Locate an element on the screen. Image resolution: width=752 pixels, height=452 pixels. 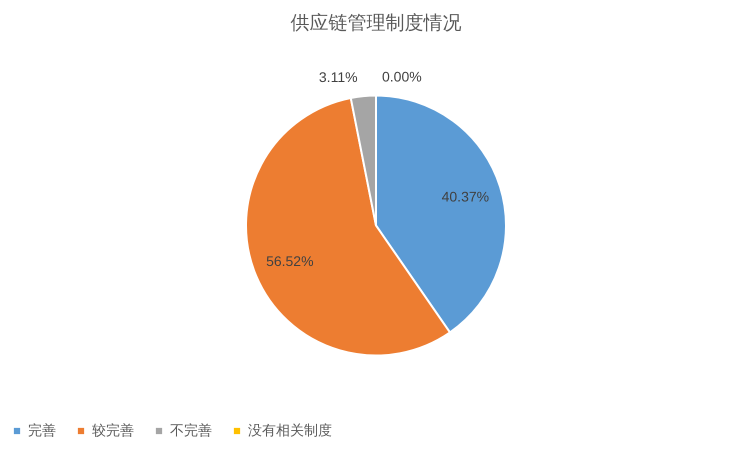
text: 0.00% is located at coordinates (402, 76).